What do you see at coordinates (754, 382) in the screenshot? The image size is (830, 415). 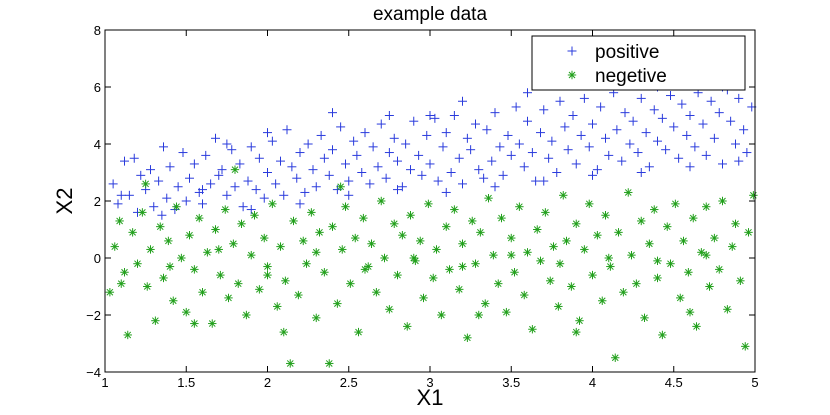 I see `x-tick-label: 5` at bounding box center [754, 382].